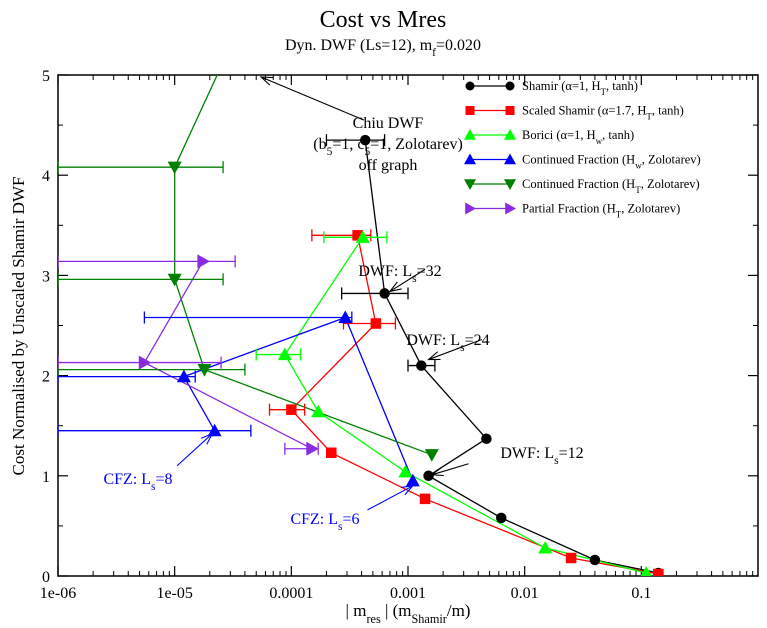 The width and height of the screenshot is (767, 628). What do you see at coordinates (312, 98) in the screenshot?
I see `annotation-arrow-chiu` at bounding box center [312, 98].